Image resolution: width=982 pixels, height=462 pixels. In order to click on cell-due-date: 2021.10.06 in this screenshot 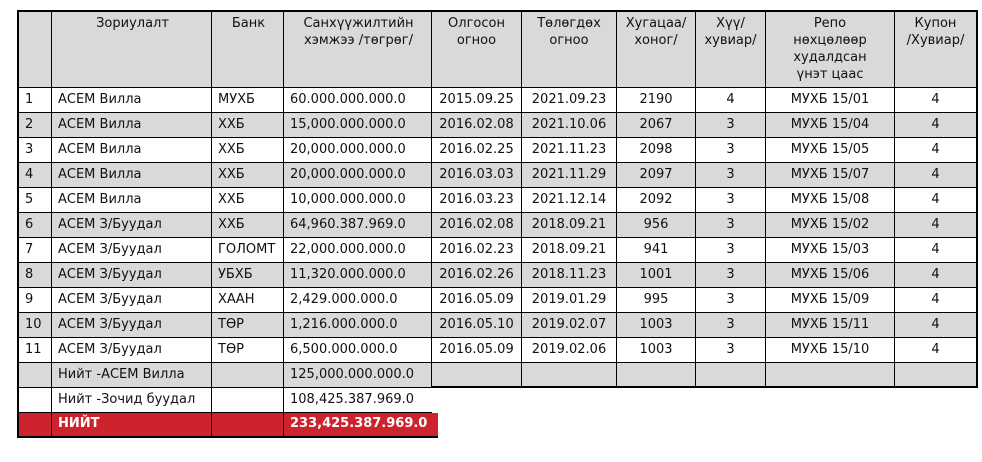, I will do `click(569, 125)`.